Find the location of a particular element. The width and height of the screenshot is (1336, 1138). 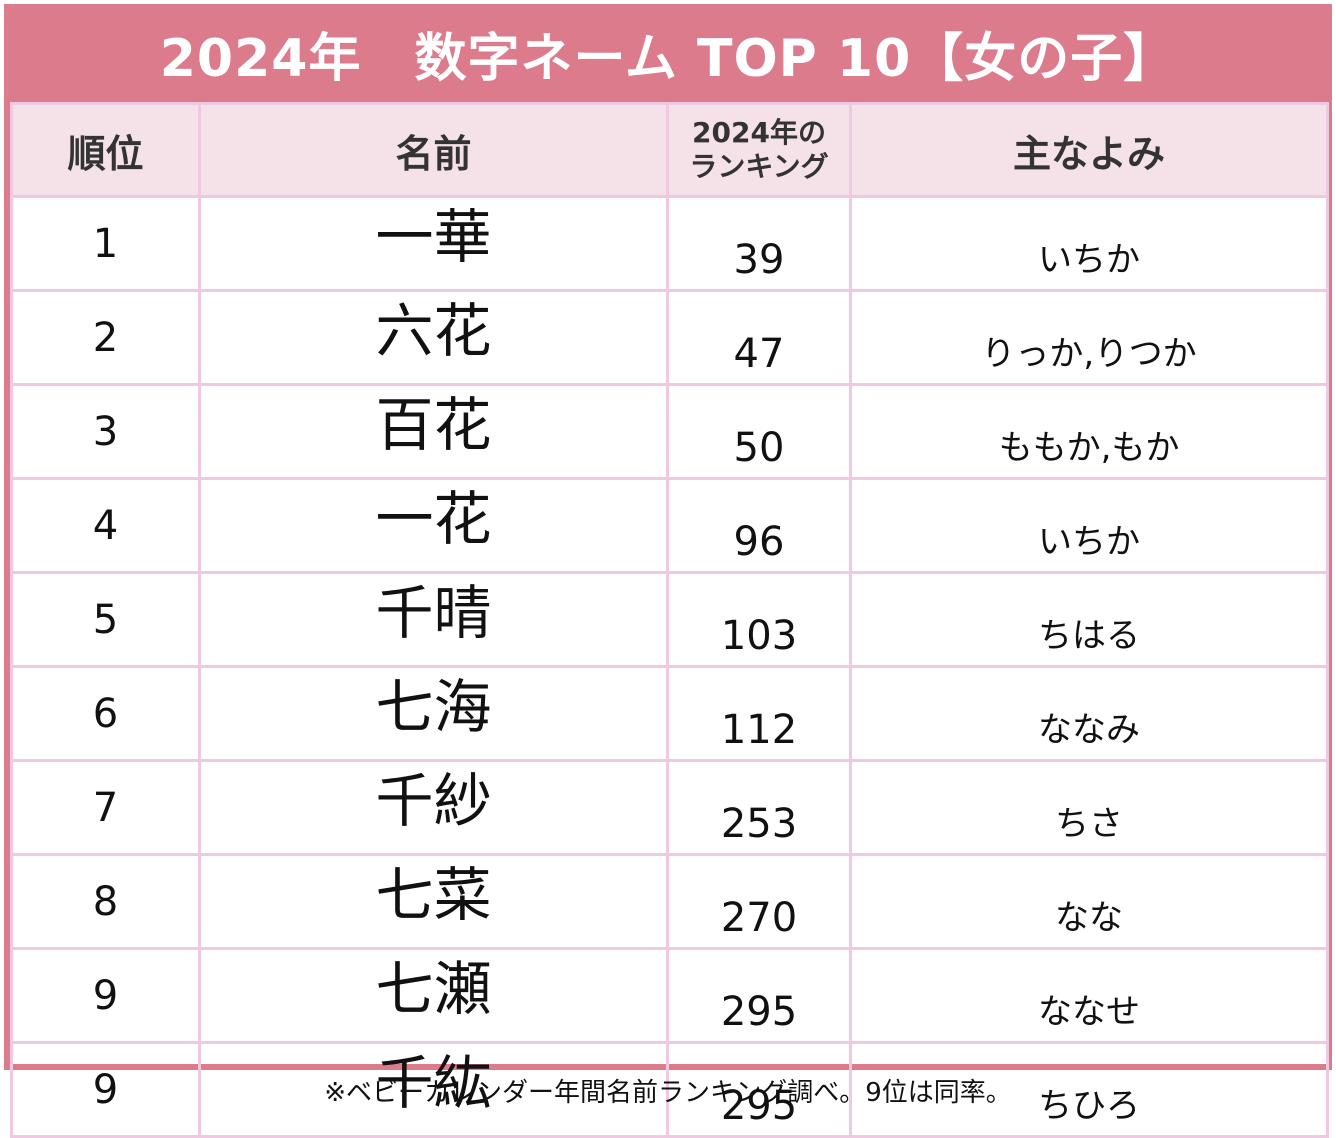

name-cell: 千紘 is located at coordinates (433, 1089).